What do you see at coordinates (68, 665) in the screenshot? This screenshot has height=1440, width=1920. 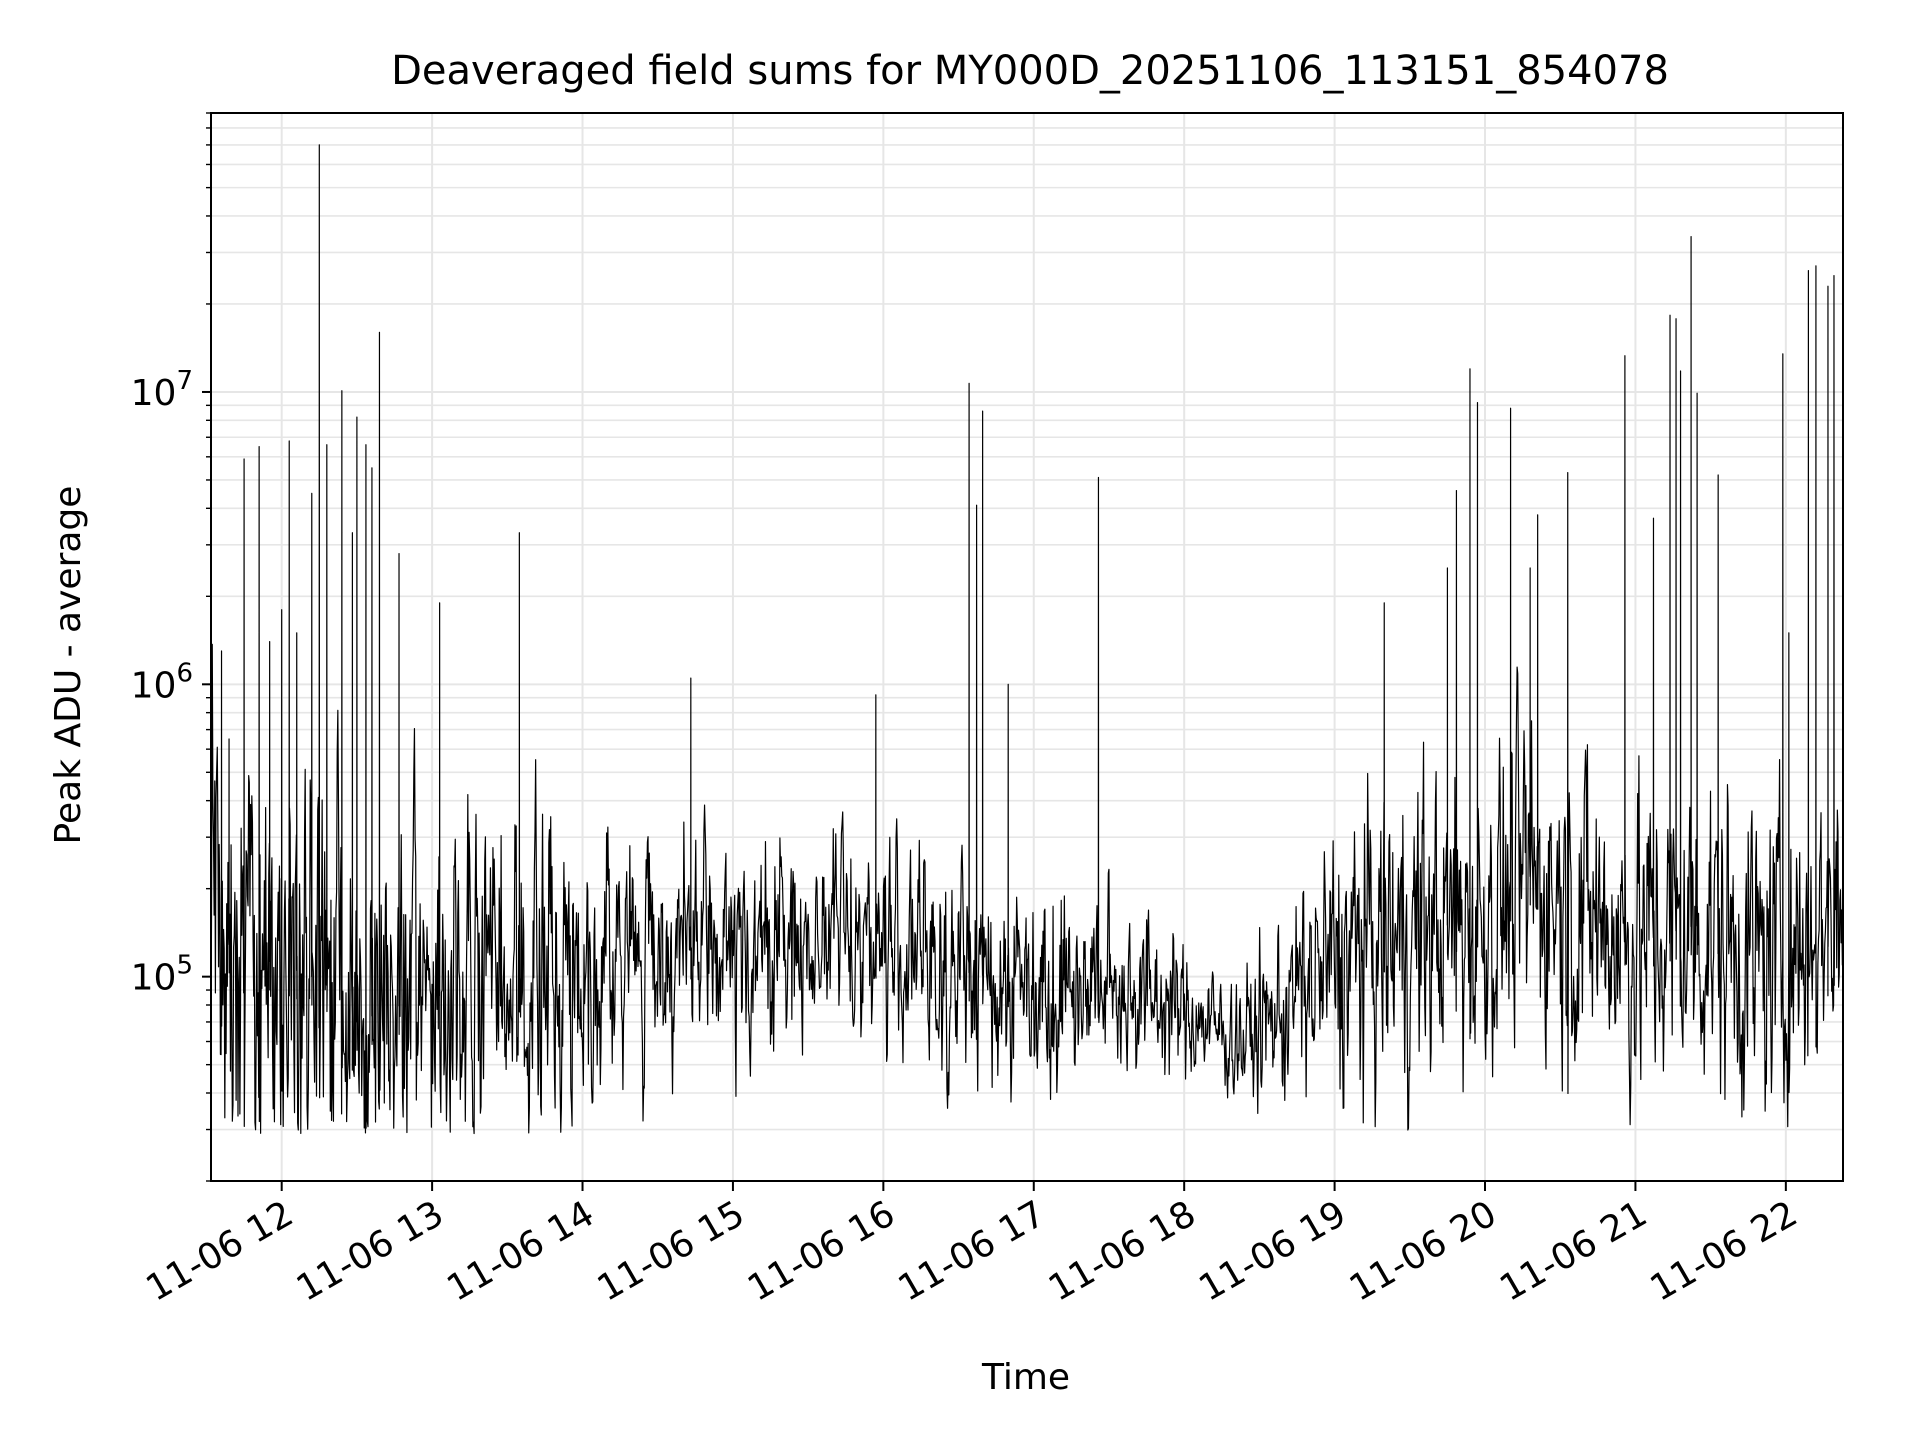 I see `y-axis-label: Peak ADU - average` at bounding box center [68, 665].